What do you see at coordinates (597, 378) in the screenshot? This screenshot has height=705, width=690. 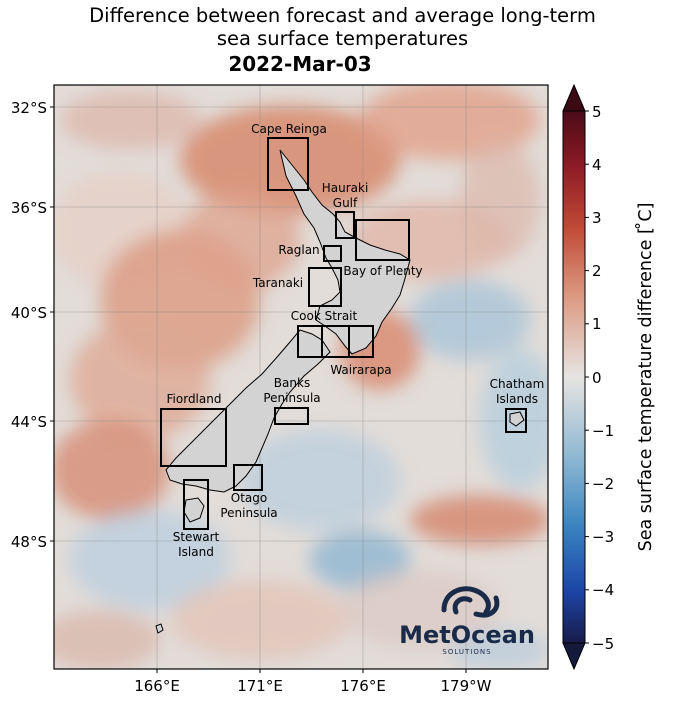 I see `colorbar-tick: 0` at bounding box center [597, 378].